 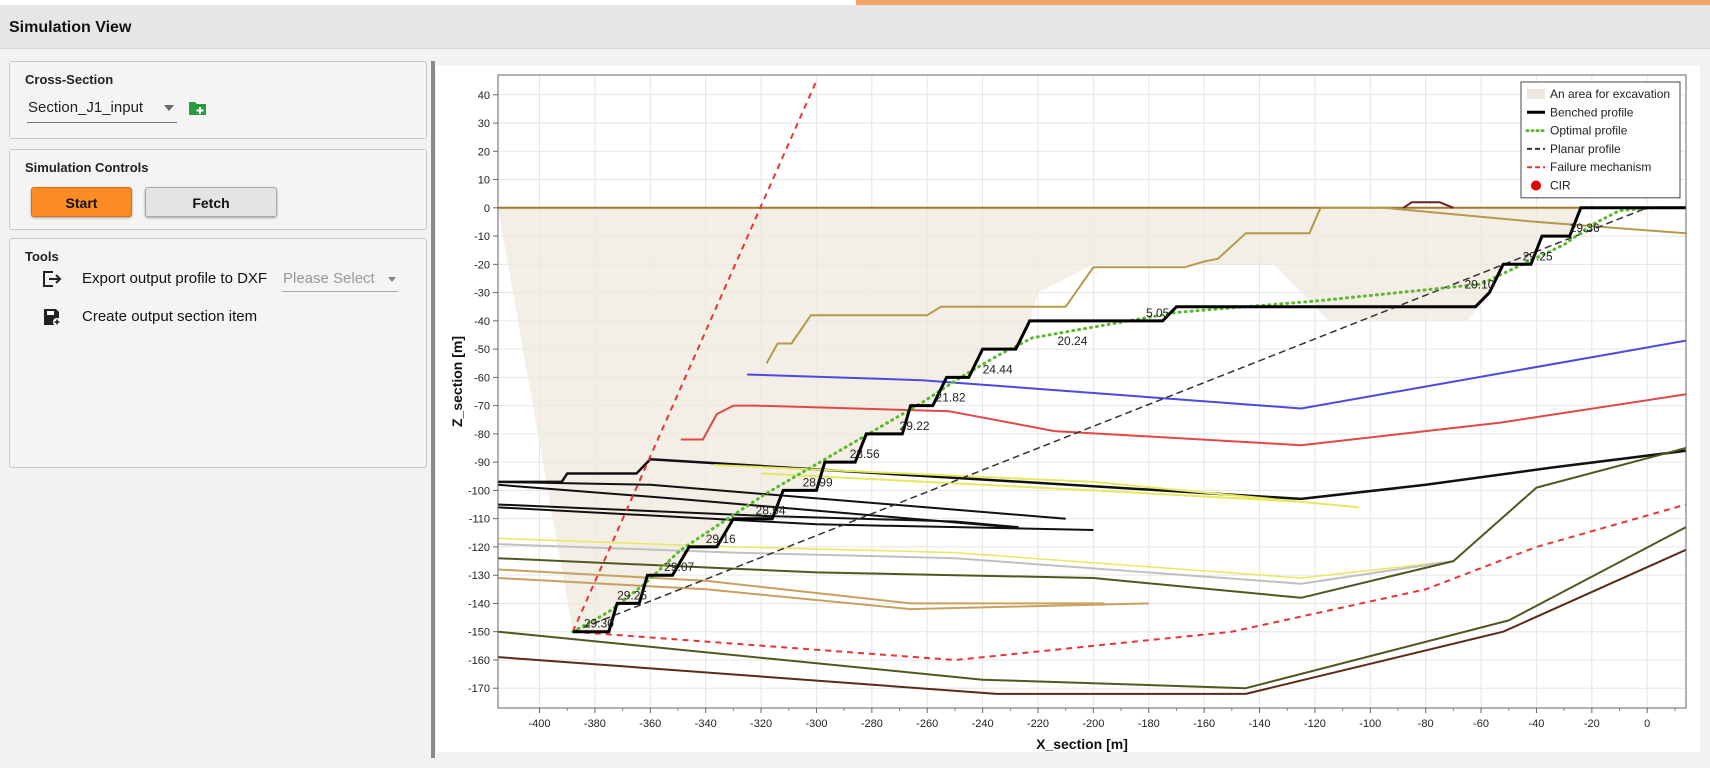 I want to click on legend-label: Optimal profile, so click(x=1589, y=131).